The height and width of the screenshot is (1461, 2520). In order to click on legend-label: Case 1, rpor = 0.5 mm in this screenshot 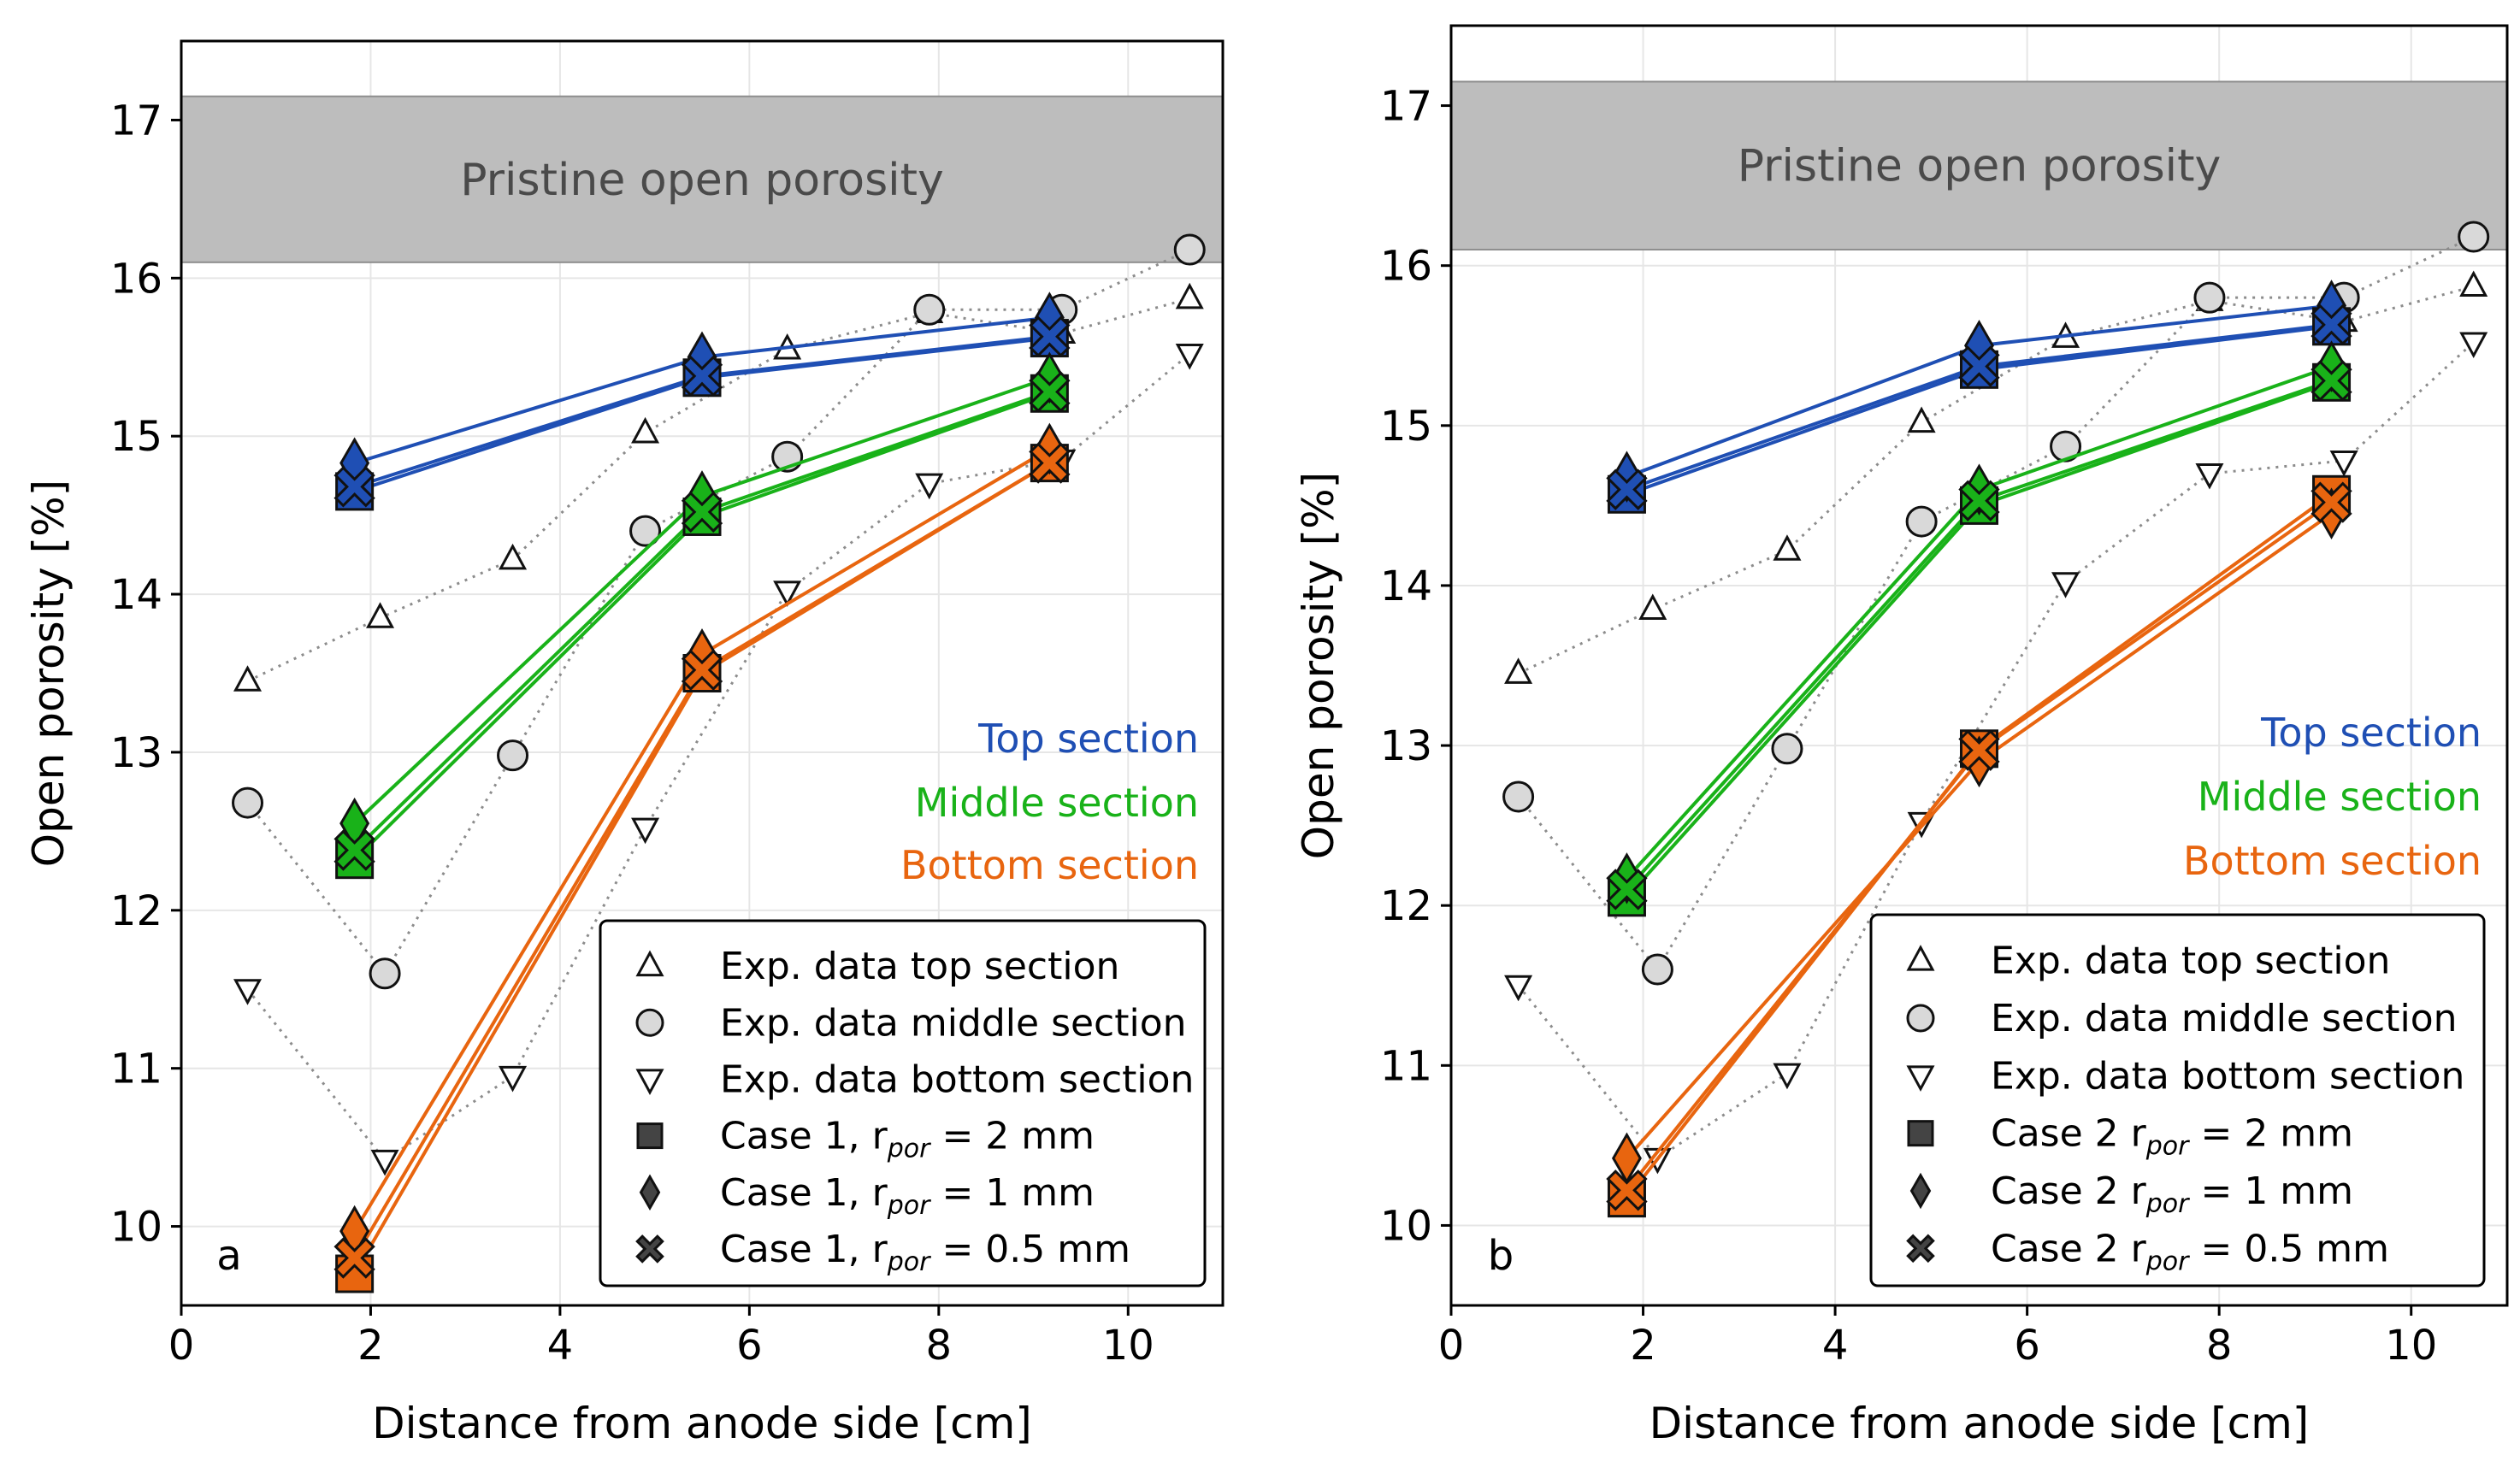, I will do `click(925, 1252)`.